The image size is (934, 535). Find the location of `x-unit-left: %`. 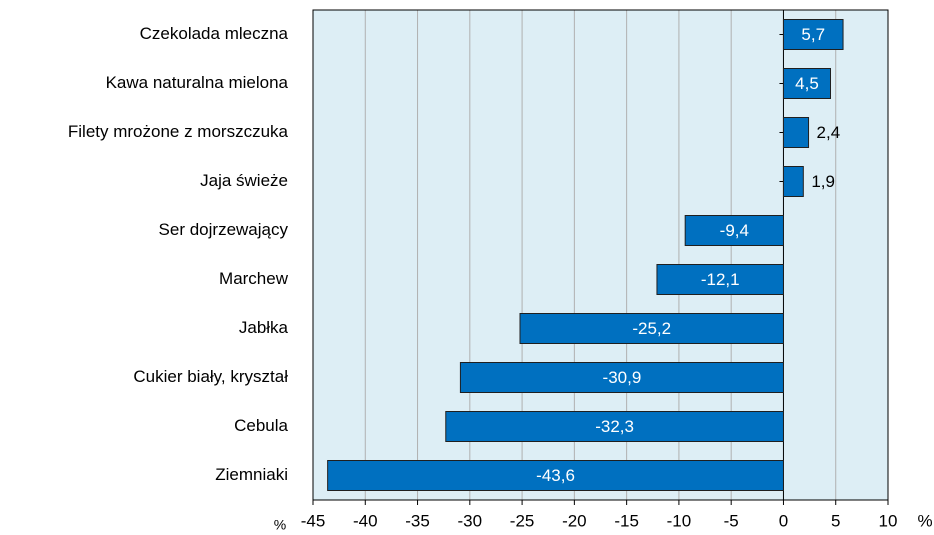

x-unit-left: % is located at coordinates (280, 525).